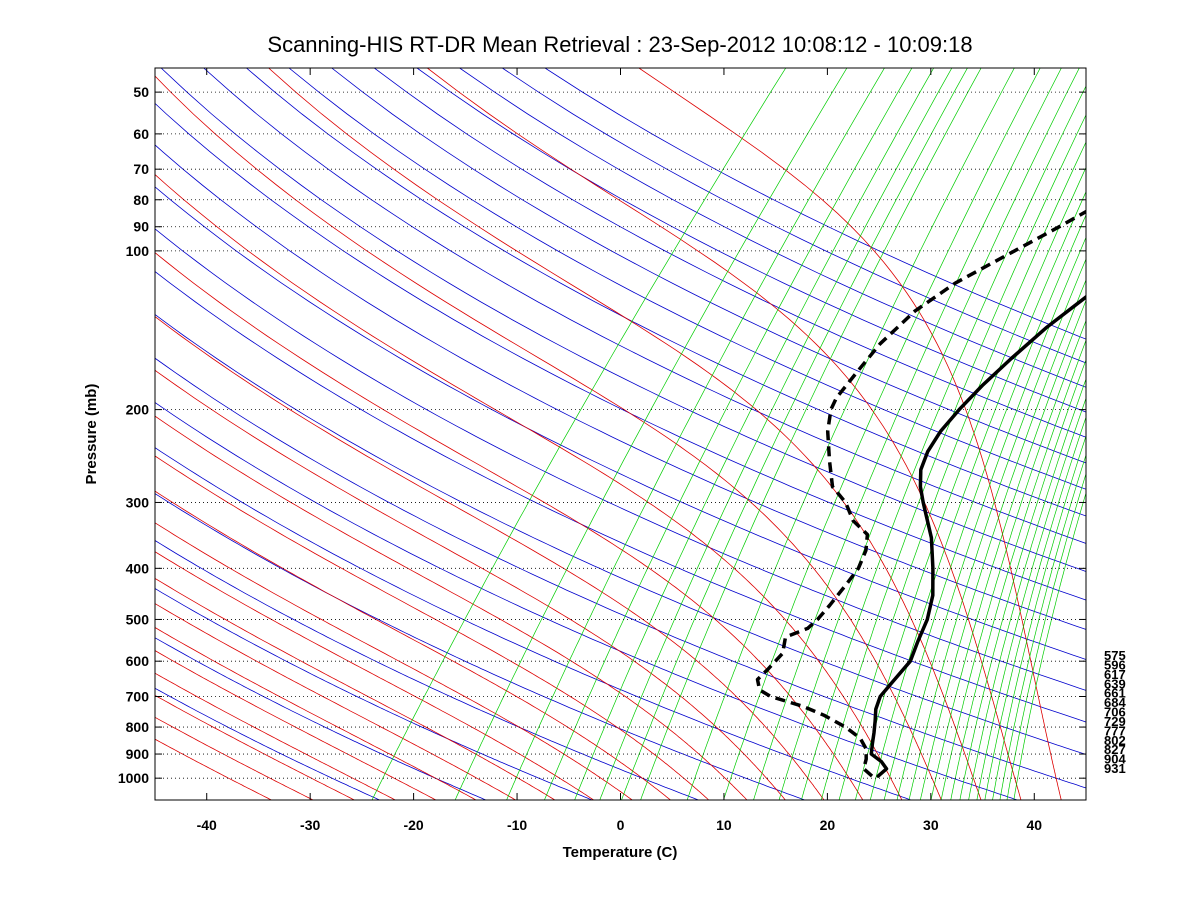 This screenshot has height=900, width=1200. I want to click on x-tick-label: -20, so click(413, 825).